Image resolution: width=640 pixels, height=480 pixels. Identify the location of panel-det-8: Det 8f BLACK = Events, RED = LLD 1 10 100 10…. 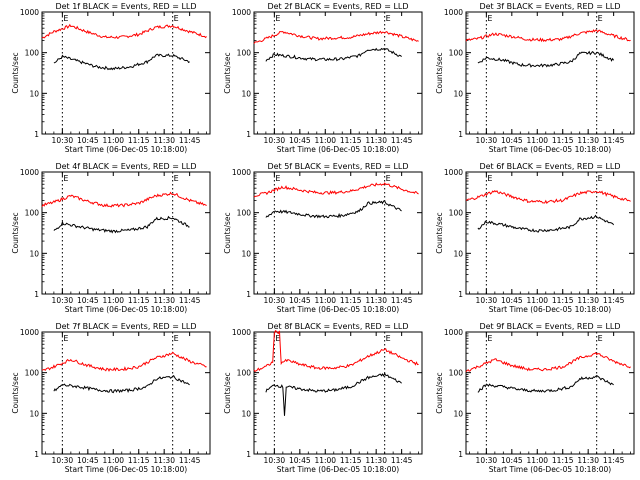
(323, 398).